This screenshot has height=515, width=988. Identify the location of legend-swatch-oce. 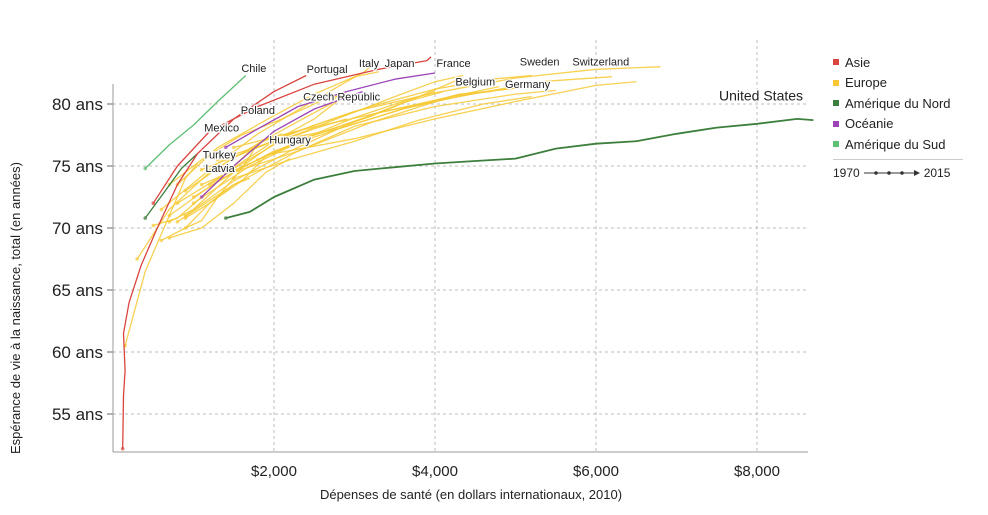
(836, 123).